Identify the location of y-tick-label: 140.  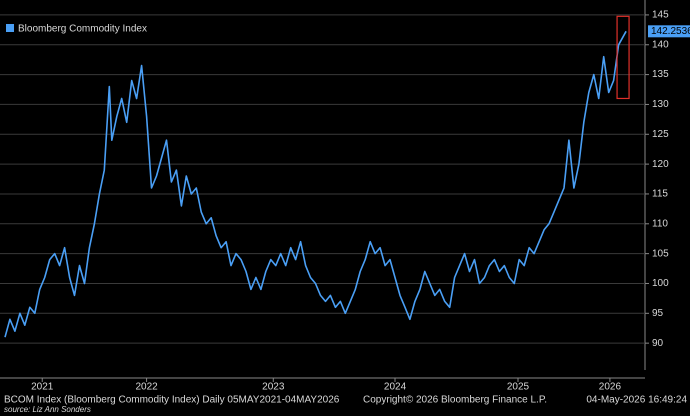
(660, 44).